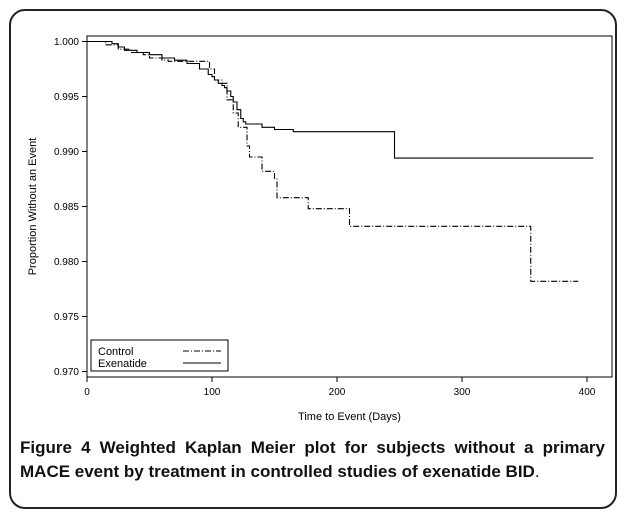 Image resolution: width=627 pixels, height=520 pixels. I want to click on x-tick-label: 200, so click(337, 392).